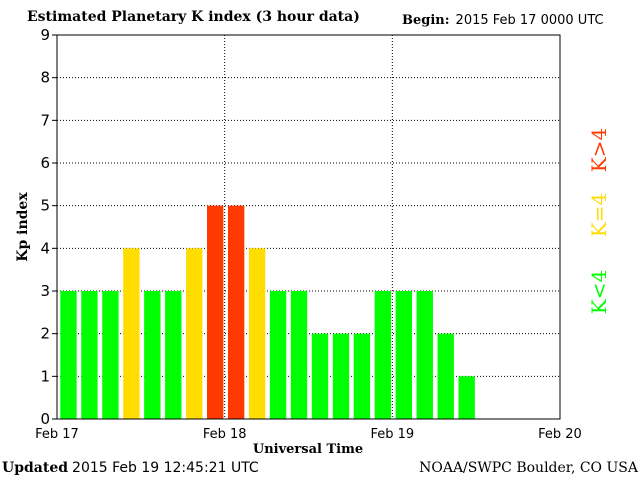 The width and height of the screenshot is (640, 480). Describe the element at coordinates (308, 449) in the screenshot. I see `x-axis-label: Universal Time` at that location.